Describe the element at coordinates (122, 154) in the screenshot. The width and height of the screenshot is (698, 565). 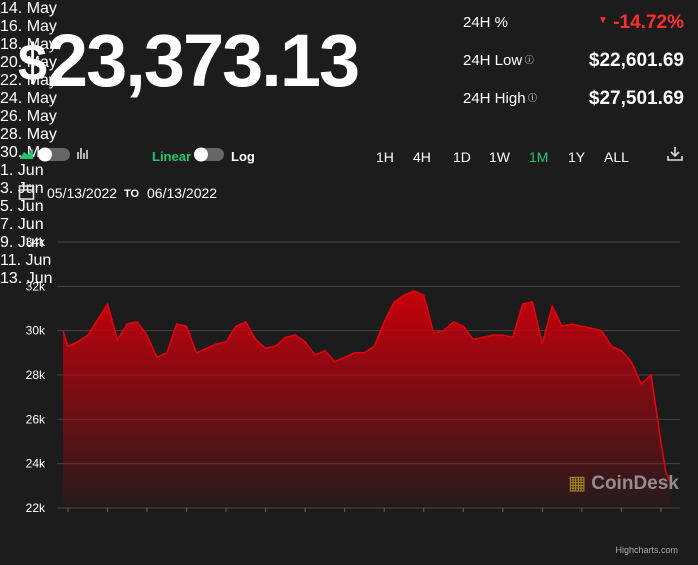
I see `toggles` at that location.